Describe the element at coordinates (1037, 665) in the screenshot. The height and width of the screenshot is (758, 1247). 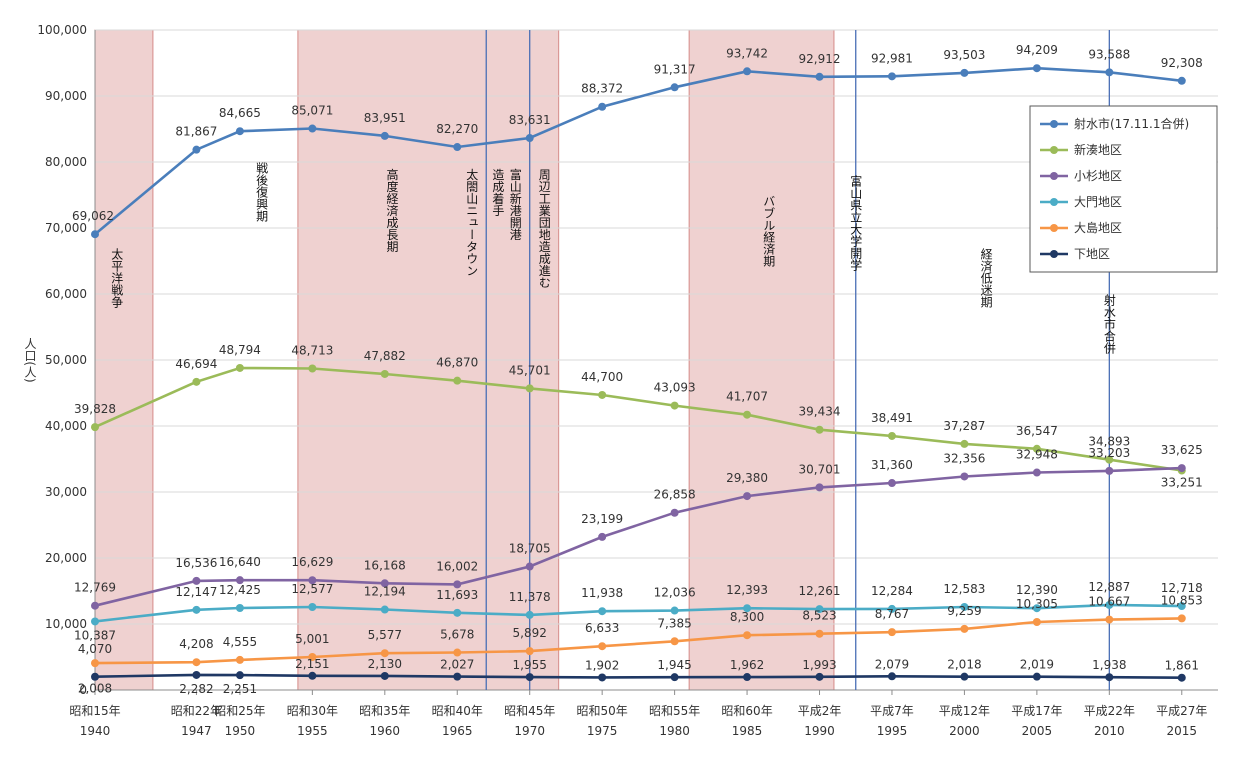
I see `data-label: 2,019` at that location.